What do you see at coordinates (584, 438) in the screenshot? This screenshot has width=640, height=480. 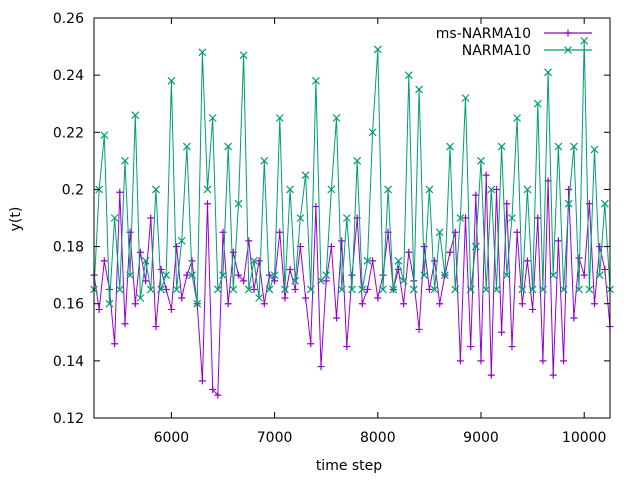 I see `x-tick-label: 10000` at bounding box center [584, 438].